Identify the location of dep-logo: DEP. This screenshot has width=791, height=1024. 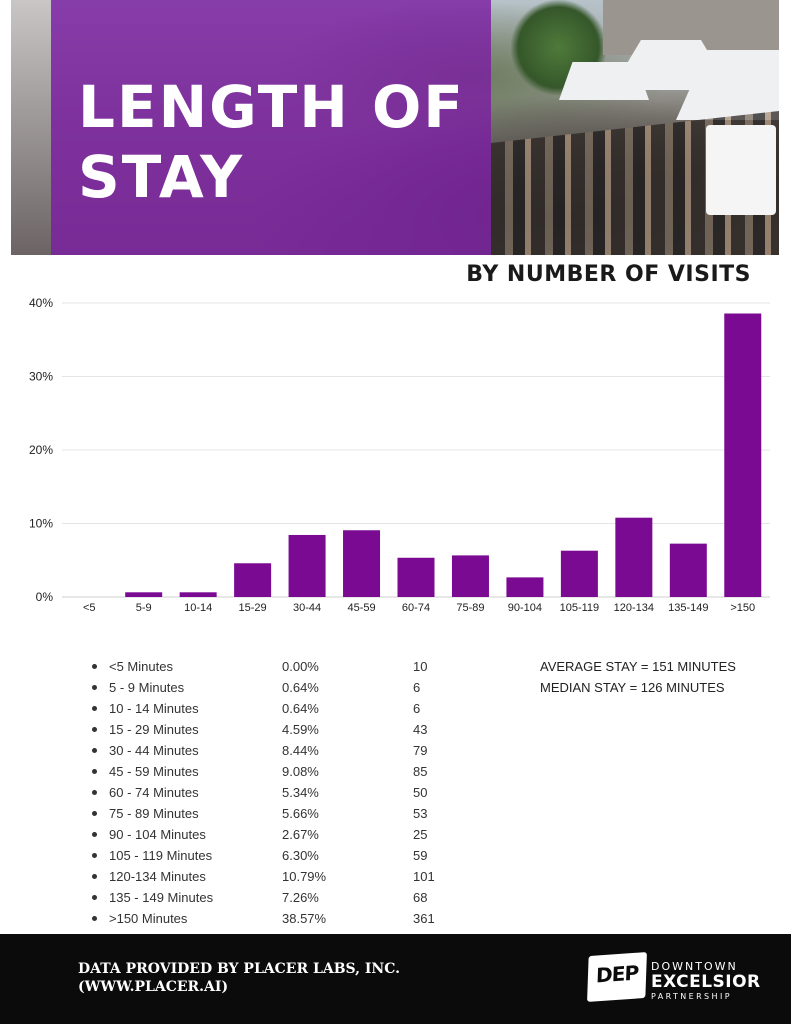
(617, 977).